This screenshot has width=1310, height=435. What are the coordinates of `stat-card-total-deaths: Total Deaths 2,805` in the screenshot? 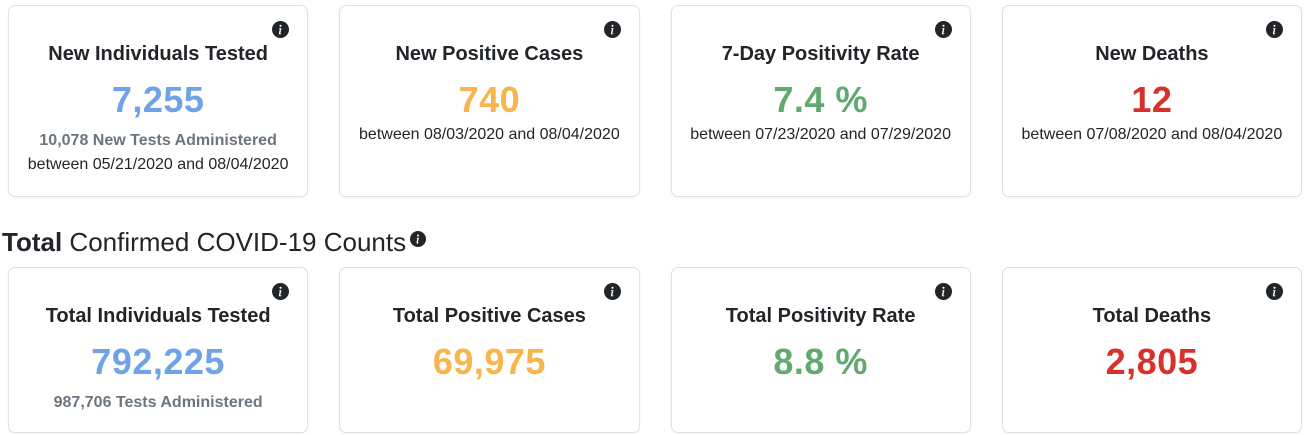 It's located at (1151, 350).